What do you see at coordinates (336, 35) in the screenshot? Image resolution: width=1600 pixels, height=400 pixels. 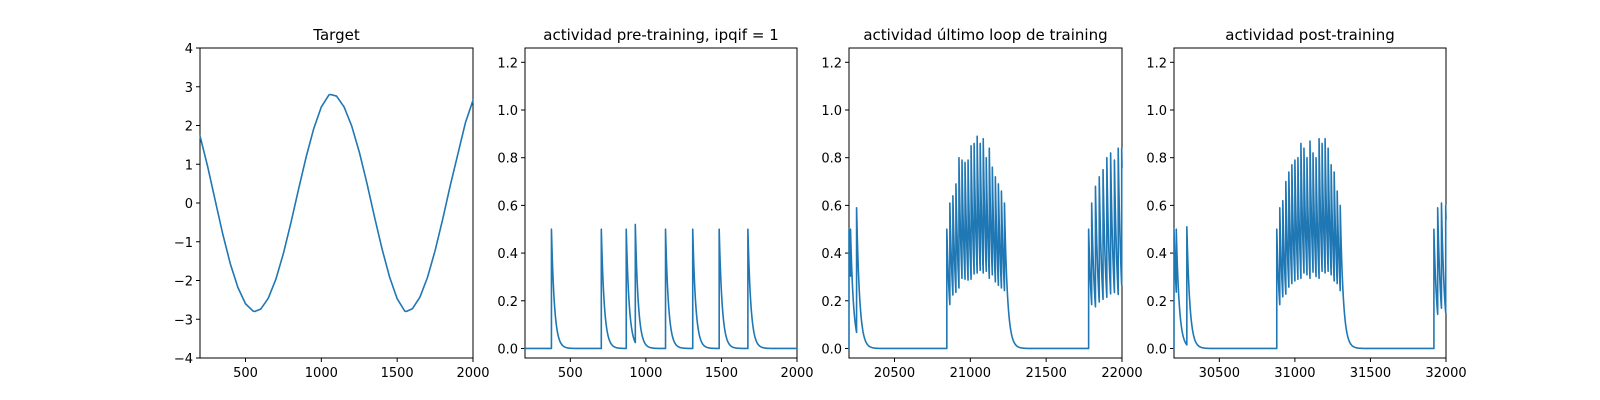 I see `chart-title-target: Target` at bounding box center [336, 35].